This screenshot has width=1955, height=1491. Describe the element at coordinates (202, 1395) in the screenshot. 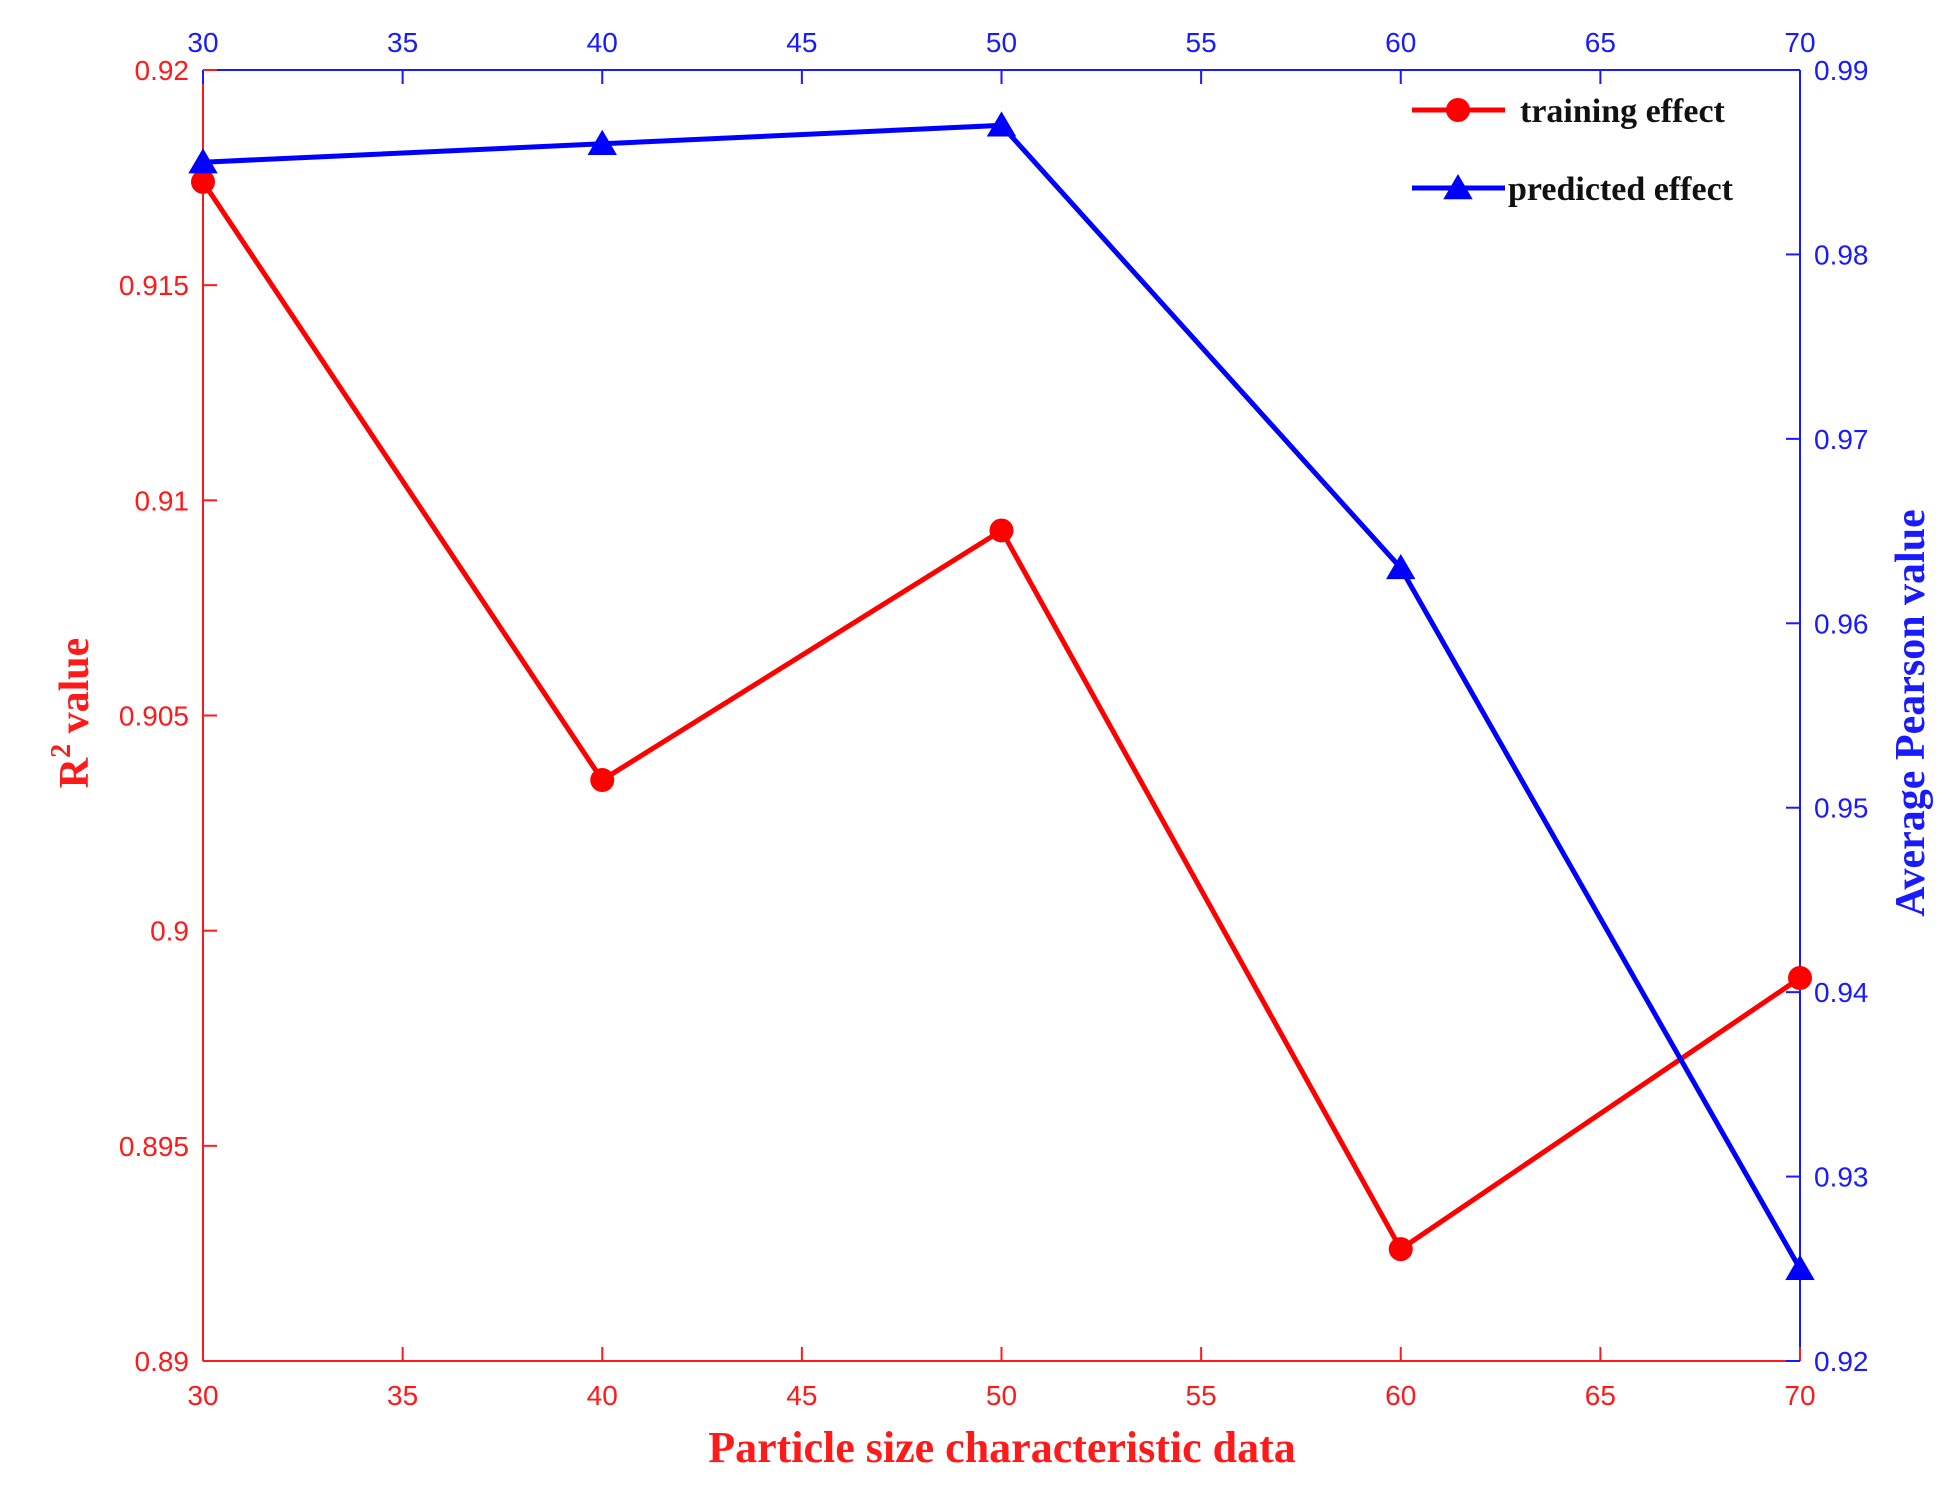

I see `x-tick-label-bottom: 30` at that location.